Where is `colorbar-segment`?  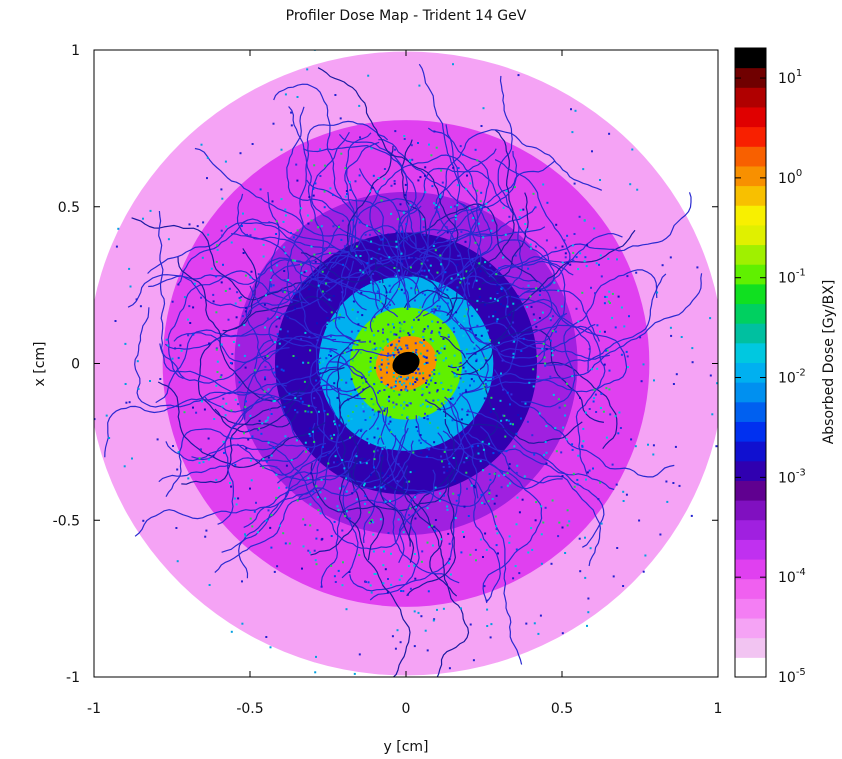 colorbar-segment is located at coordinates (750, 254).